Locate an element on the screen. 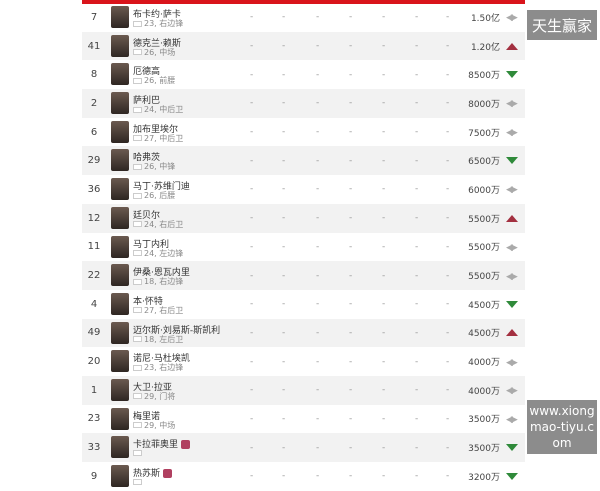 The width and height of the screenshot is (600, 491). player-info: 24, 左边锋 is located at coordinates (158, 253).